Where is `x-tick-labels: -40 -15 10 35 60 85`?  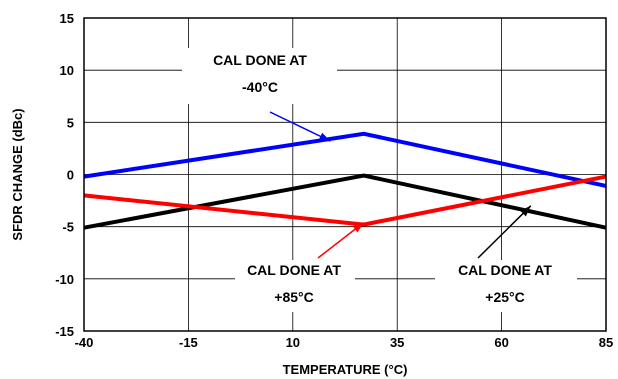 x-tick-labels: -40 -15 10 35 60 85 is located at coordinates (344, 342).